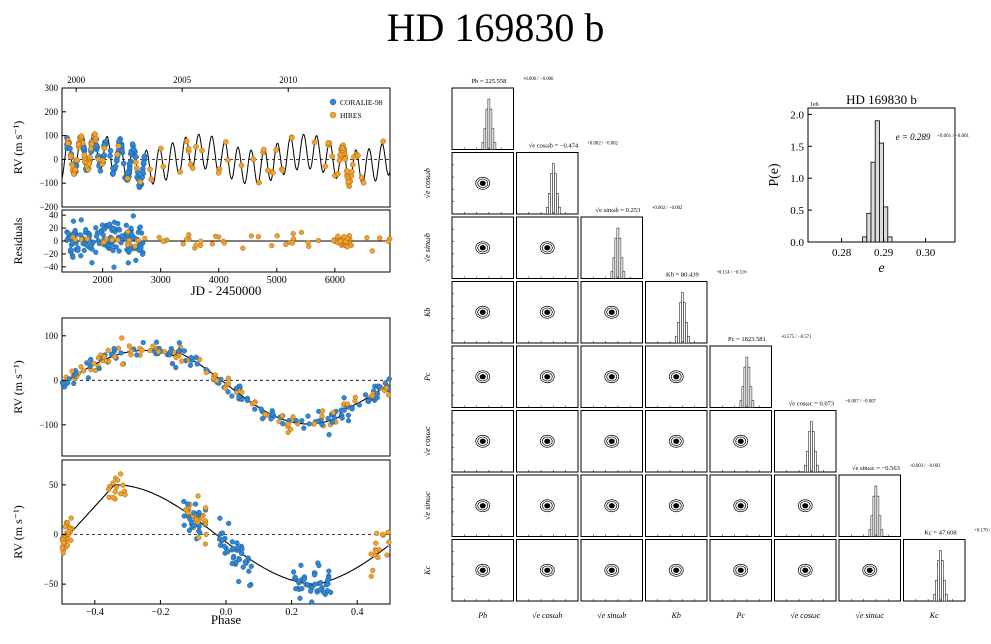 Image resolution: width=991 pixels, height=644 pixels. Describe the element at coordinates (913, 137) in the screenshot. I see `ecc-hist-annotation: e = 0.289` at that location.